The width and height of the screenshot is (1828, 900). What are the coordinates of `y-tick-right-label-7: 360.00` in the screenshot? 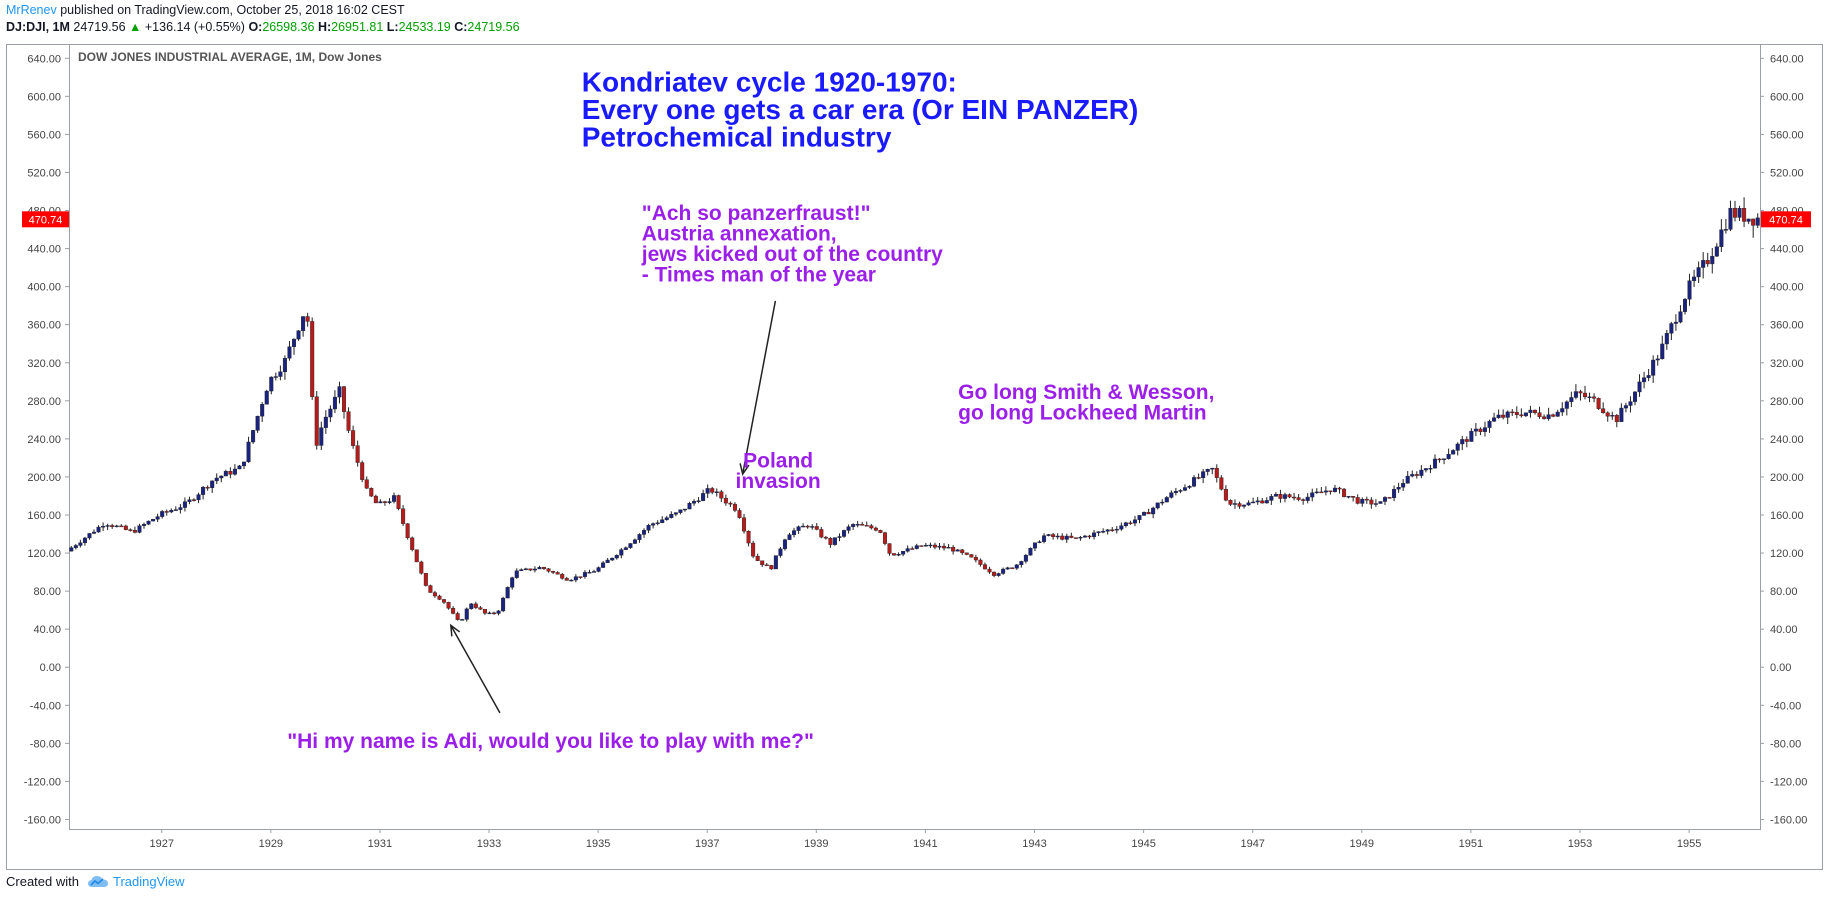 It's located at (1787, 326).